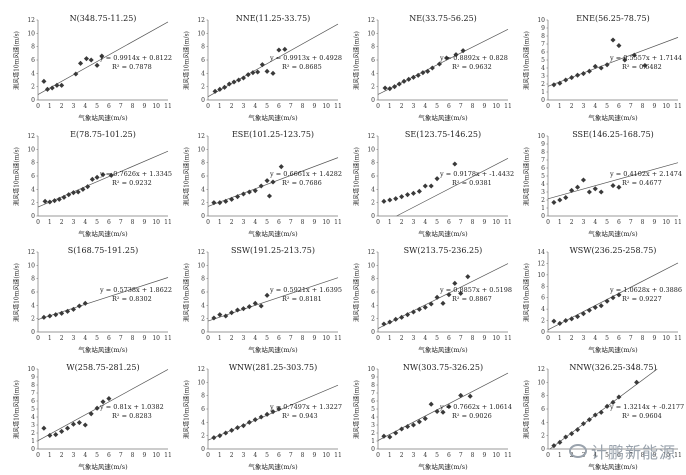 Image resolution: width=686 pixels, height=475 pixels. What do you see at coordinates (136, 58) in the screenshot?
I see `regression-equation: y = 0.9914x + 0.8122` at bounding box center [136, 58].